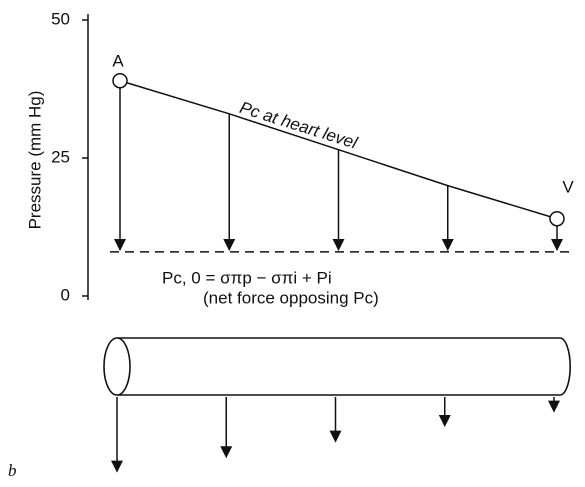 This screenshot has height=487, width=585. What do you see at coordinates (12, 470) in the screenshot?
I see `panel-label: b` at bounding box center [12, 470].